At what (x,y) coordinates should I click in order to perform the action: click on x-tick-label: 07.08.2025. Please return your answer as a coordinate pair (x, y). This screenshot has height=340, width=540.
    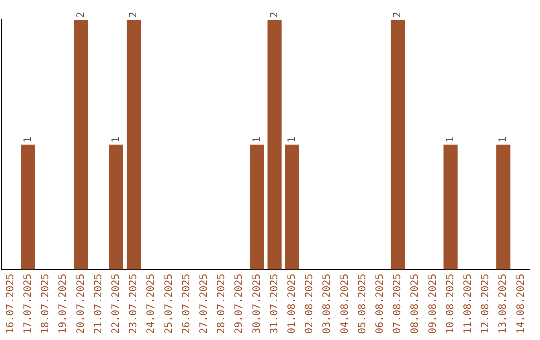
    Looking at the image, I should click on (398, 304).